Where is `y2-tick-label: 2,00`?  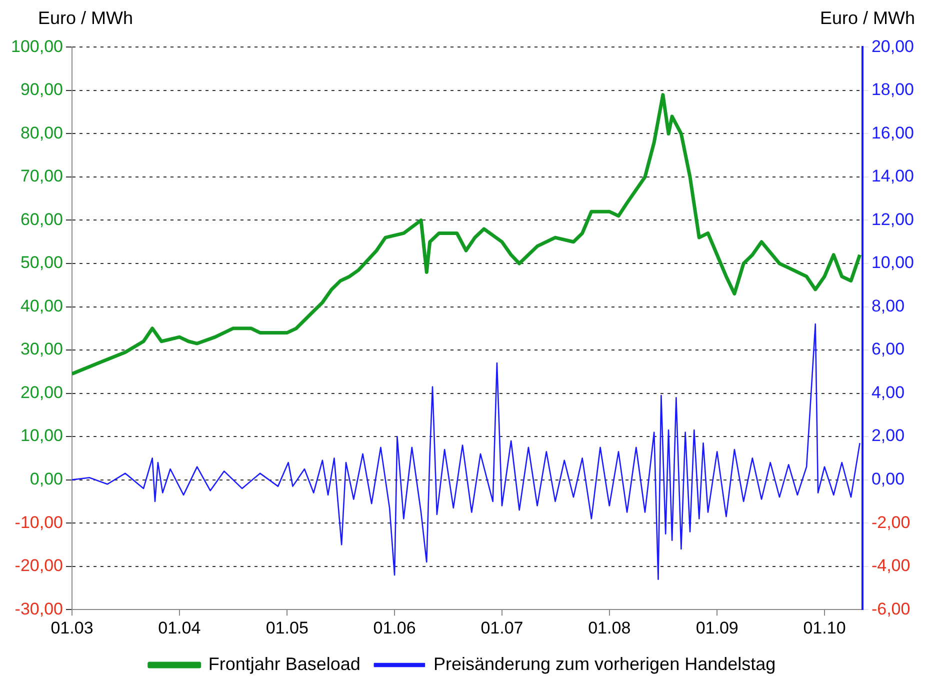
y2-tick-label: 2,00 is located at coordinates (888, 436).